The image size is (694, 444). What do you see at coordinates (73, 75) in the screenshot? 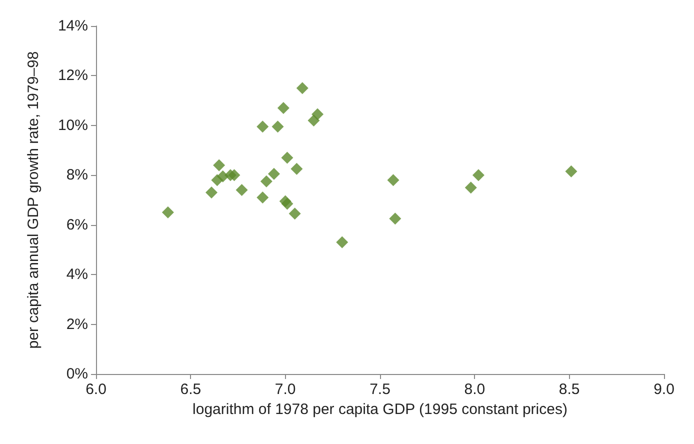
I see `y-tick-label: 12%` at bounding box center [73, 75].